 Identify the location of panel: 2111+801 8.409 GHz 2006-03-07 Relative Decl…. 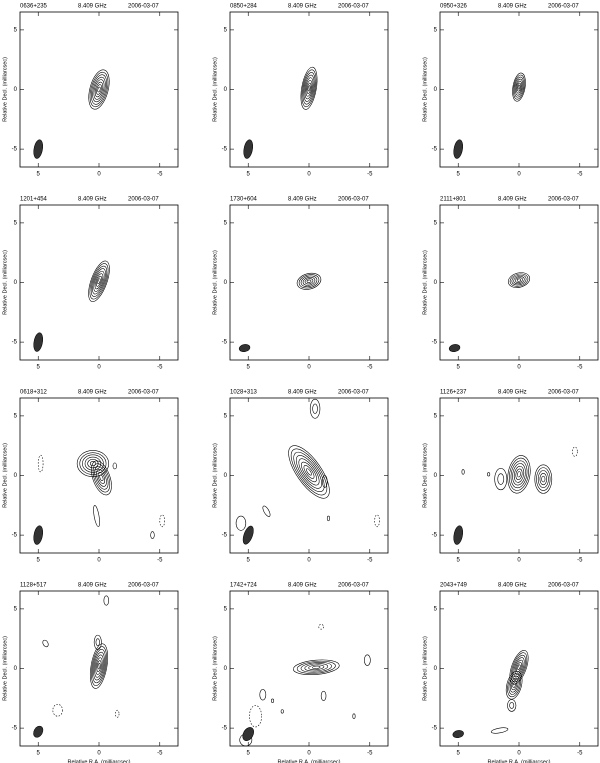
(510, 284).